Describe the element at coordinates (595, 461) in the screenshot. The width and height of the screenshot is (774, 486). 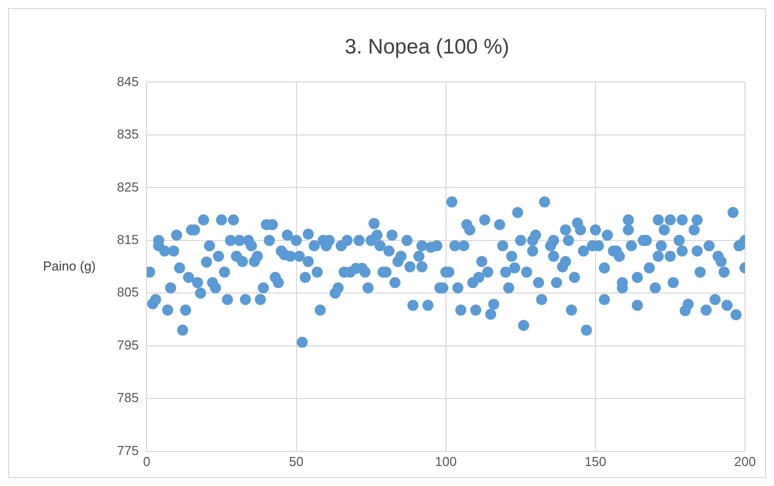
I see `x-tick-label: 150` at that location.